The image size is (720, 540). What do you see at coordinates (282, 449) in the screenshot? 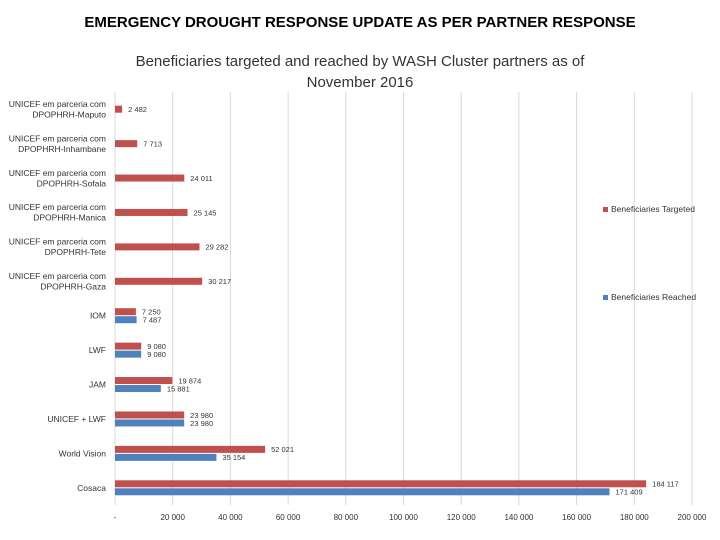
I see `data-label: 52 021` at bounding box center [282, 449].